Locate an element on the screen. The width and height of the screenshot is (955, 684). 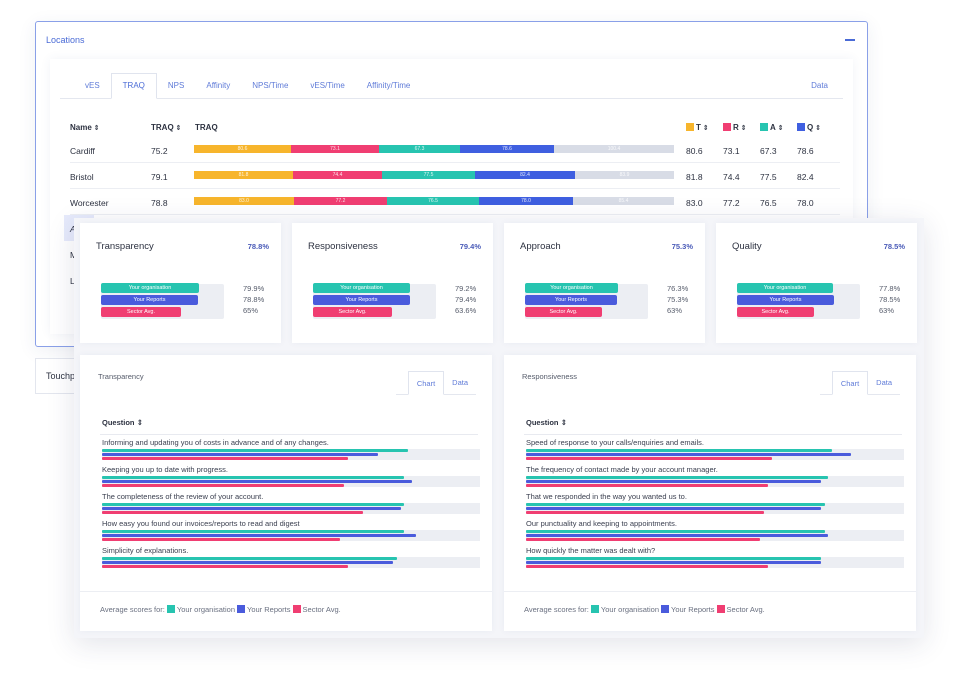
question-bars is located at coordinates (715, 508).